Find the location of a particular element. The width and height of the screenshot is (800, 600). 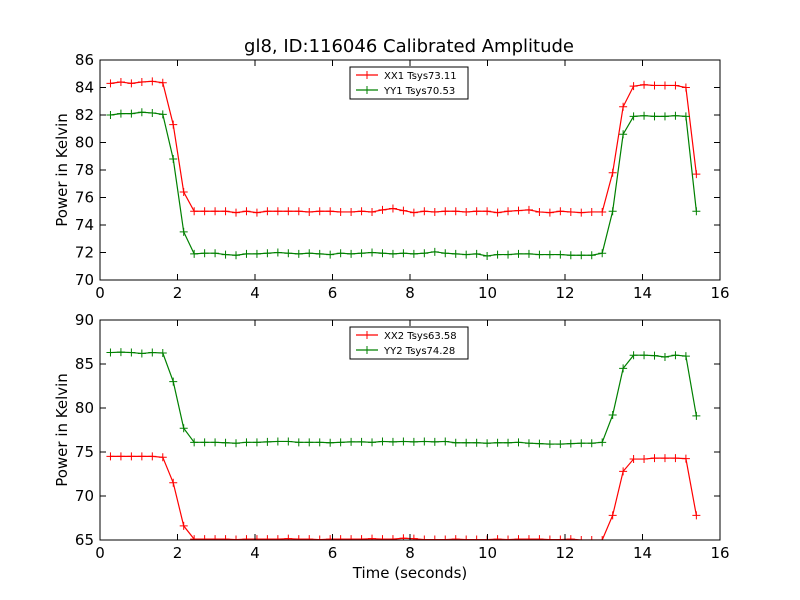

bottom-x-tick-label: 2 is located at coordinates (178, 553).